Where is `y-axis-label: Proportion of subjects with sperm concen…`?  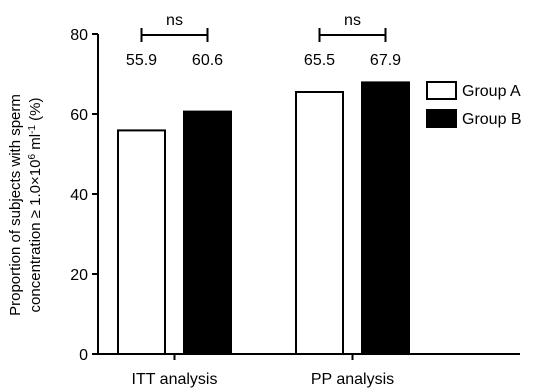 y-axis-label: Proportion of subjects with sperm concen… is located at coordinates (25, 205).